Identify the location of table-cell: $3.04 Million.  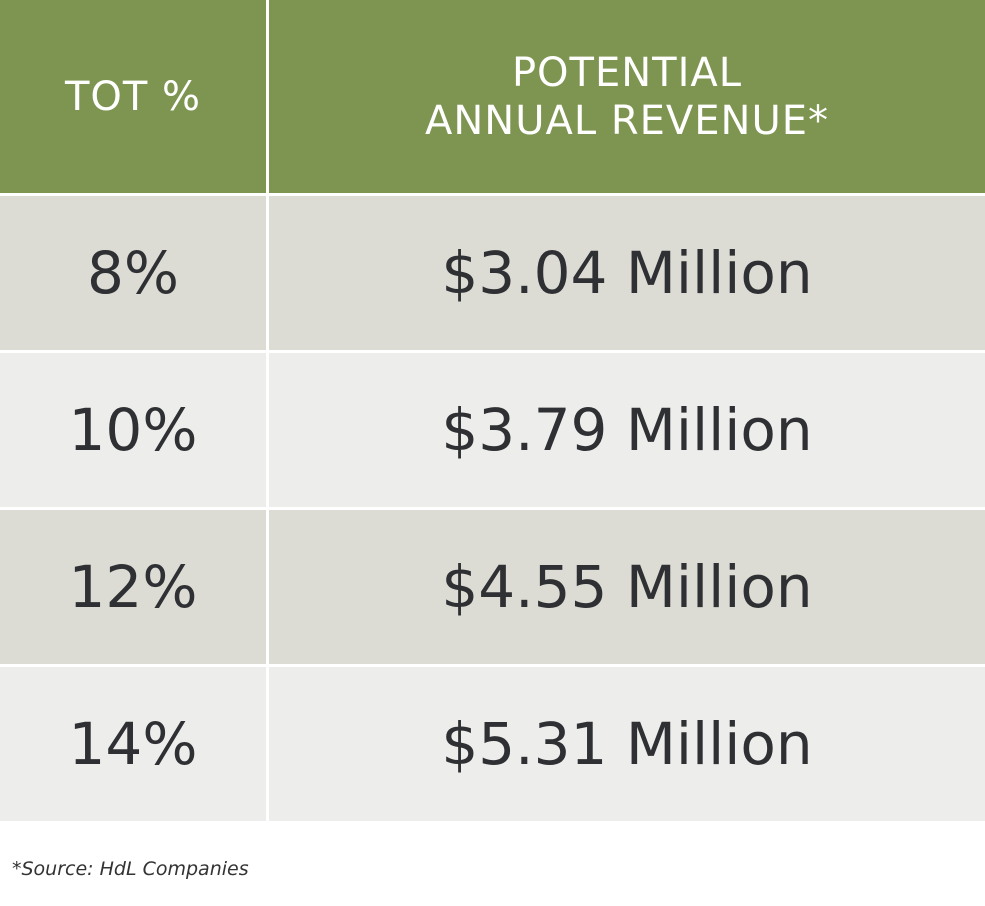
(627, 273).